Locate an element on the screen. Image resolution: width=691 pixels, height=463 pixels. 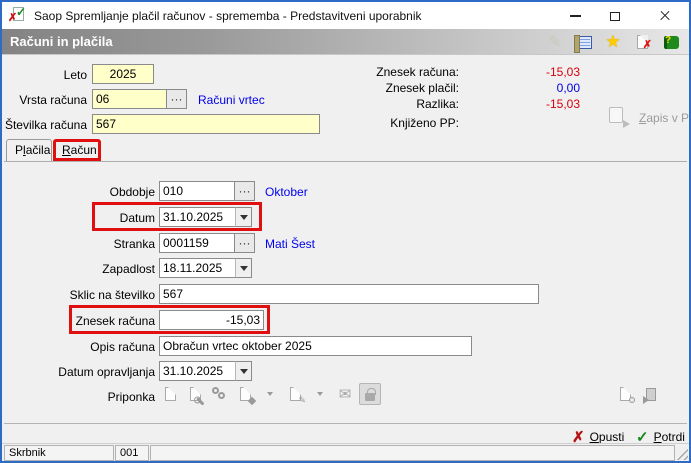
header-toolbar: ✎ ★ ✗ ? is located at coordinates (613, 42).